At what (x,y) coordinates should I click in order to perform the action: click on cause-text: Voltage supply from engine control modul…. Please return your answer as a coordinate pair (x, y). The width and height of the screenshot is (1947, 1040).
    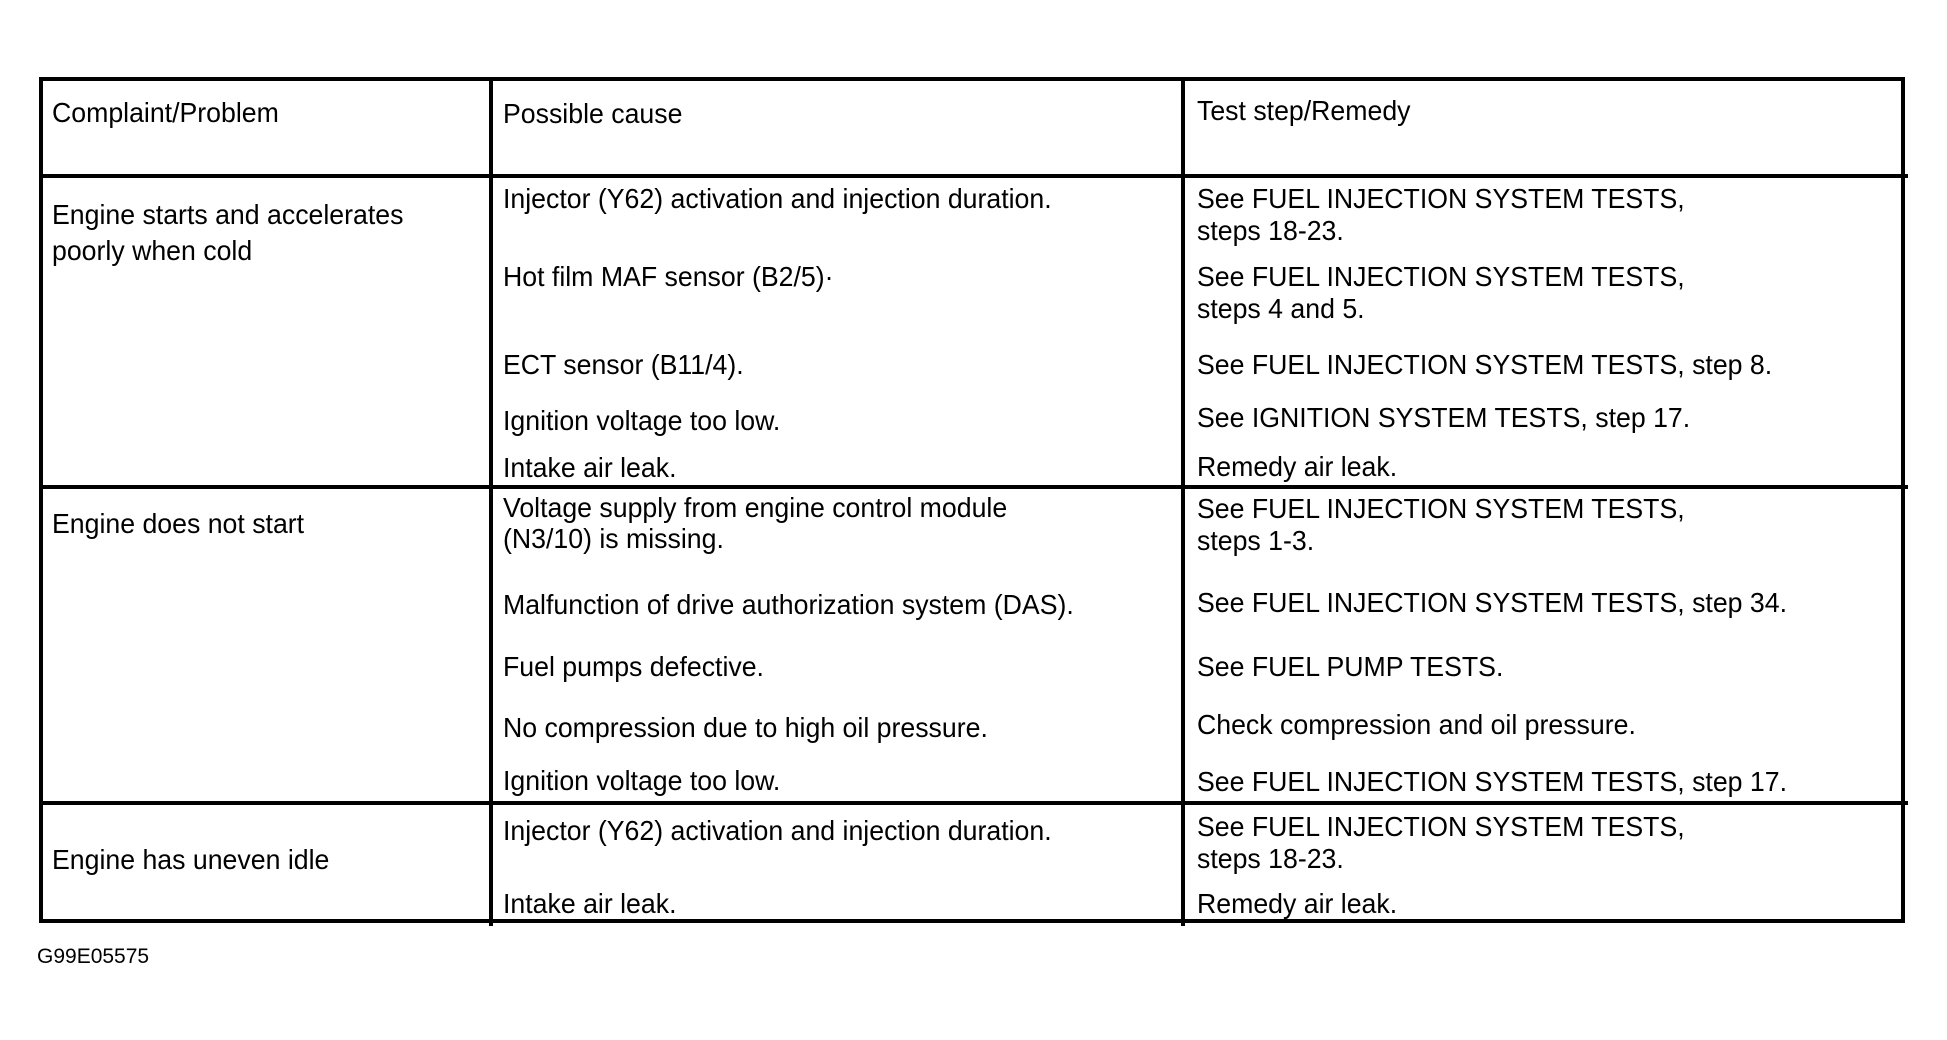
    Looking at the image, I should click on (755, 507).